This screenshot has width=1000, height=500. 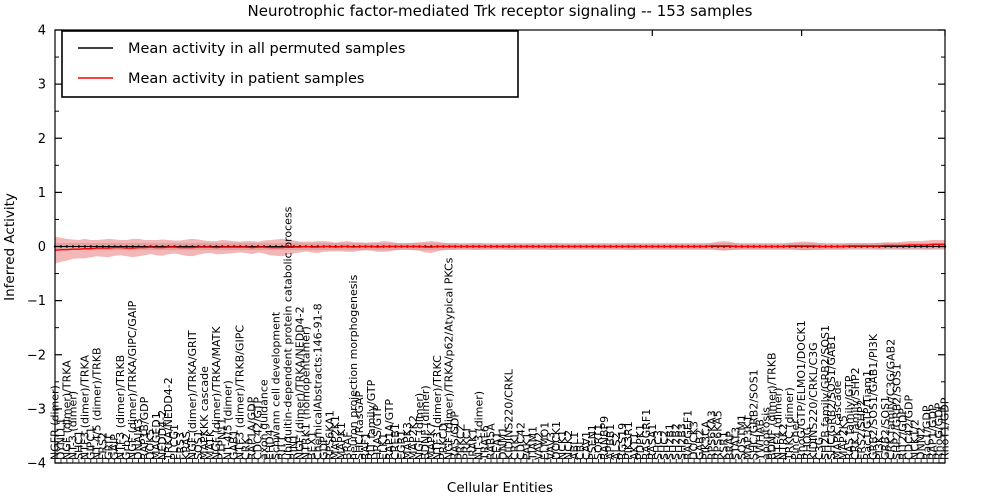 I want to click on entity-tick-label: PDPK1, so click(x=640, y=442).